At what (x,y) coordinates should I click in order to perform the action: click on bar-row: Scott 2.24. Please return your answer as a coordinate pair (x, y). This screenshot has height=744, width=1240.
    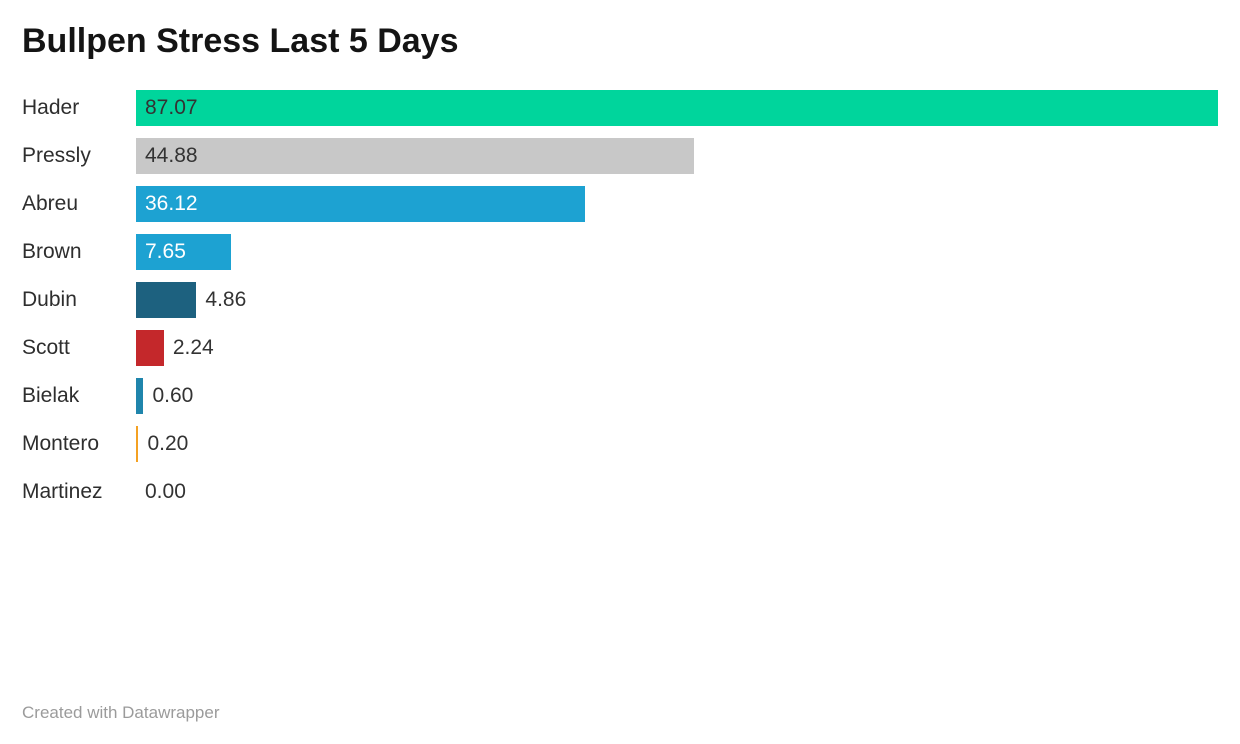
    Looking at the image, I should click on (620, 348).